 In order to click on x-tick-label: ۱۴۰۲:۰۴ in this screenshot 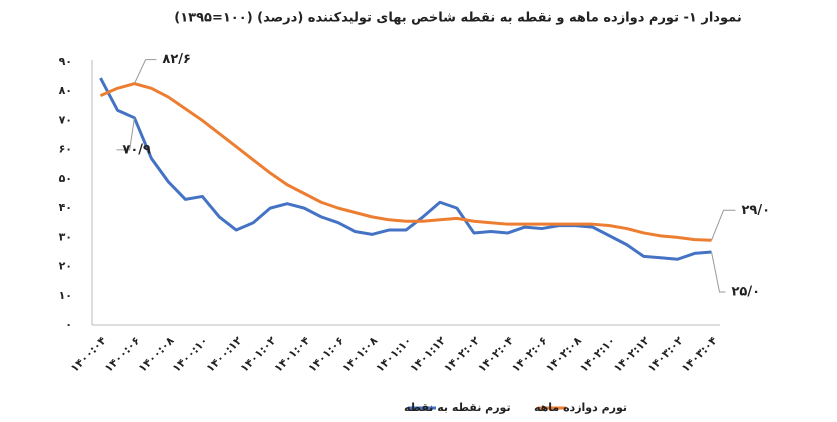, I will do `click(495, 354)`.